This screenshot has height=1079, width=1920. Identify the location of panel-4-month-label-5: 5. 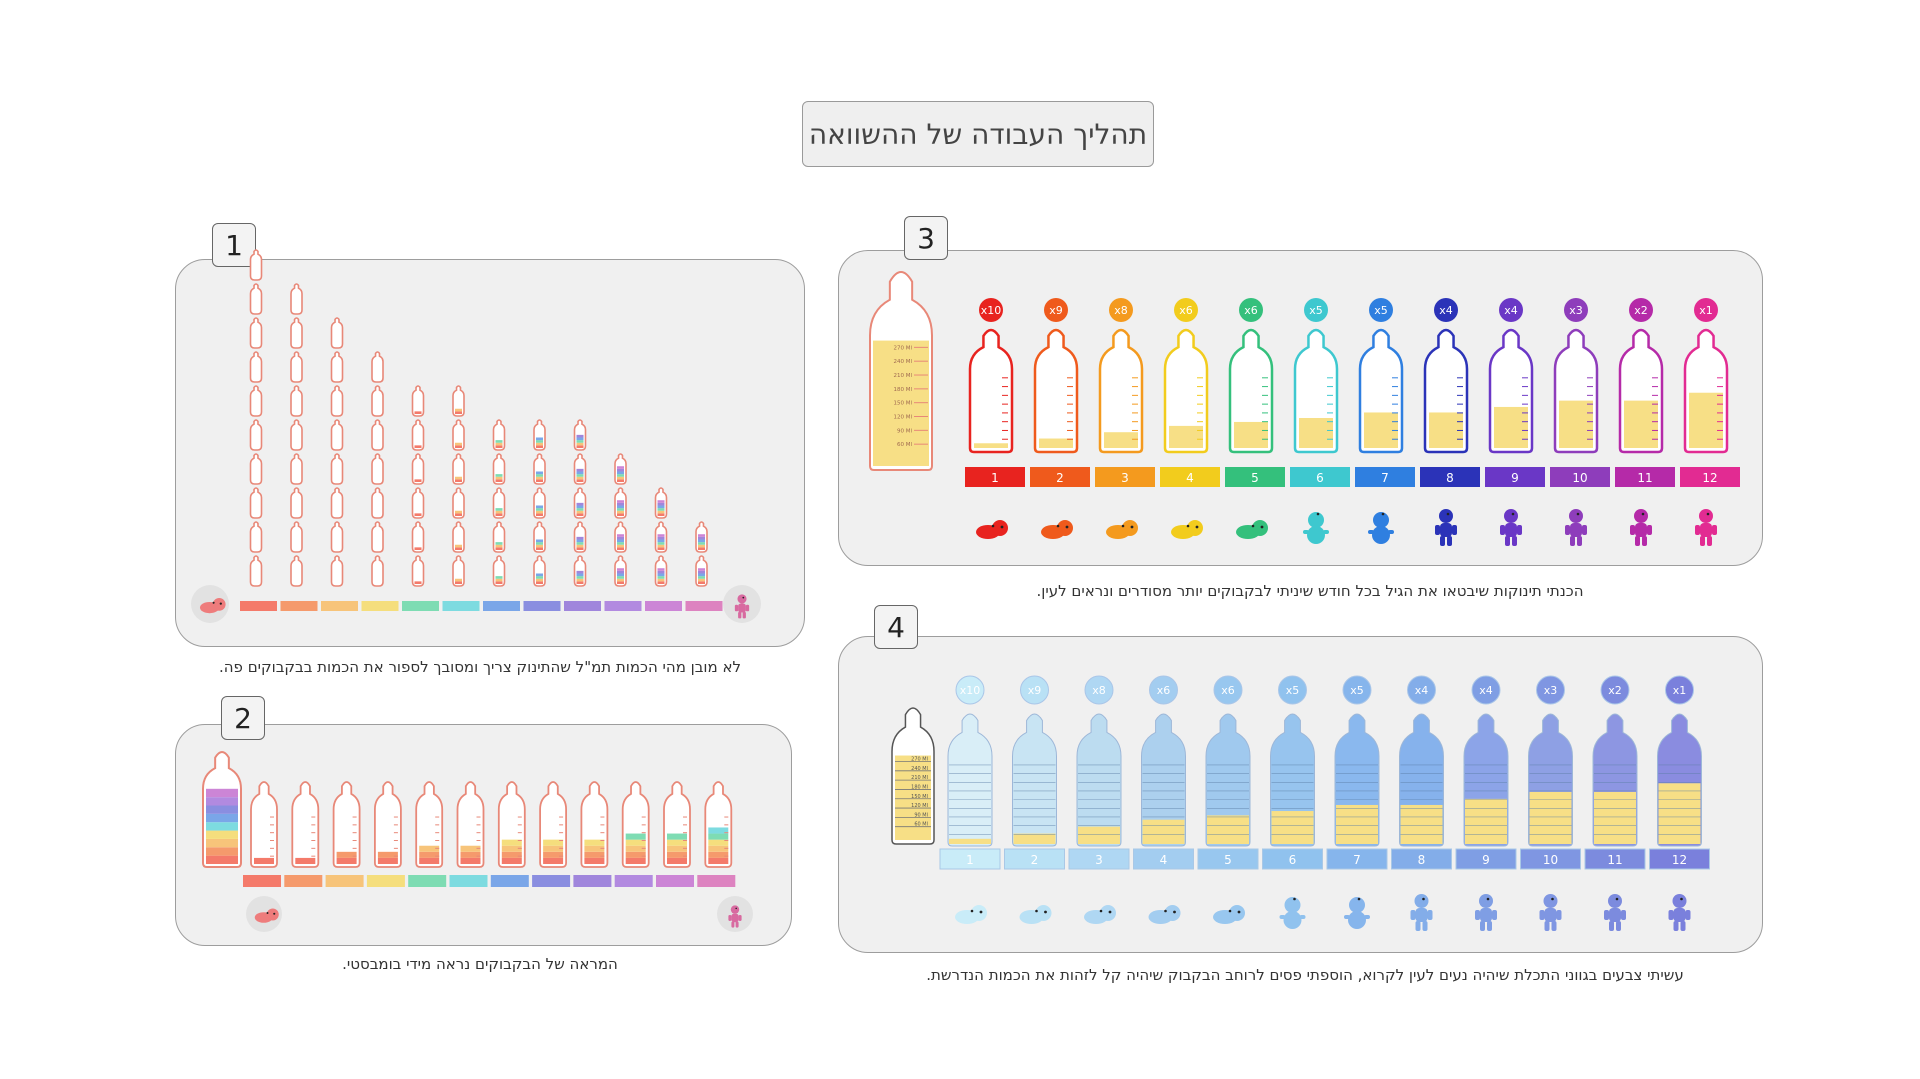
(1228, 860).